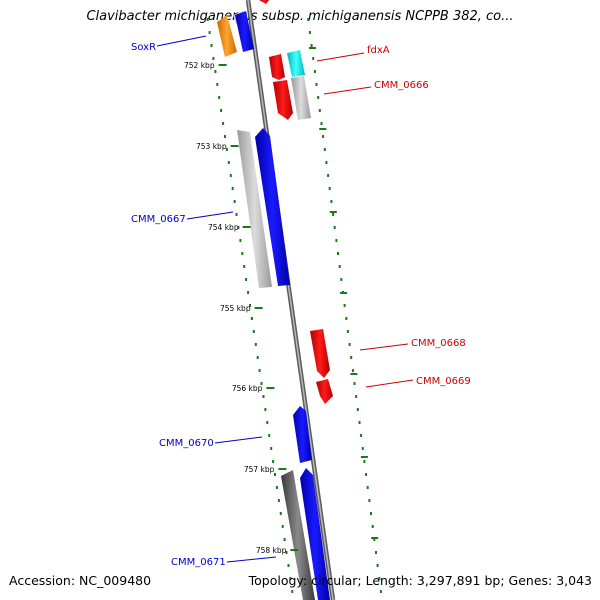  What do you see at coordinates (283, 100) in the screenshot?
I see `gene-arrow-cmm0666-red` at bounding box center [283, 100].